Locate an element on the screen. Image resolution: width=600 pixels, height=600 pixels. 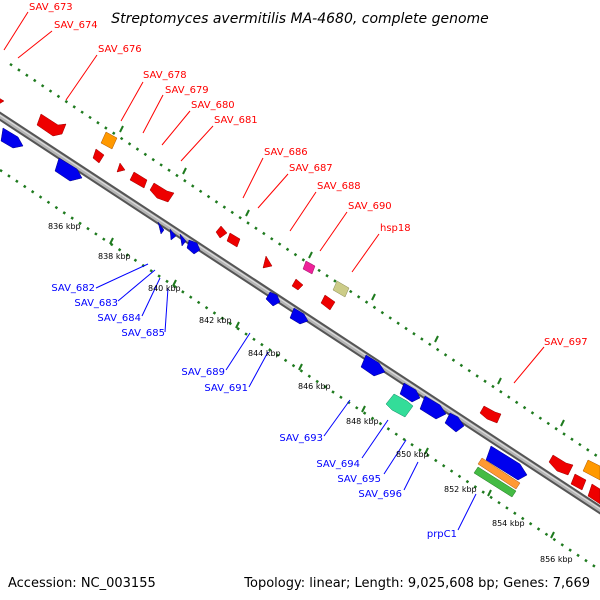
gene-prpC1 is located at coordinates (495, 482).